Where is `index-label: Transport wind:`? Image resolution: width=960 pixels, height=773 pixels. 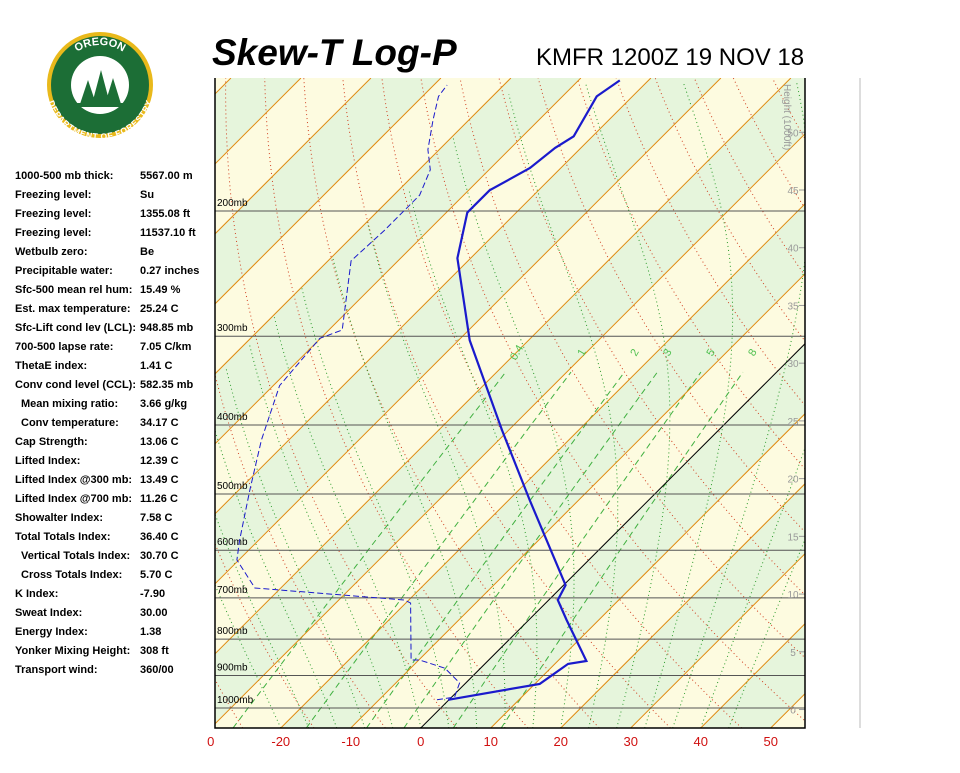 index-label: Transport wind: is located at coordinates (56, 670).